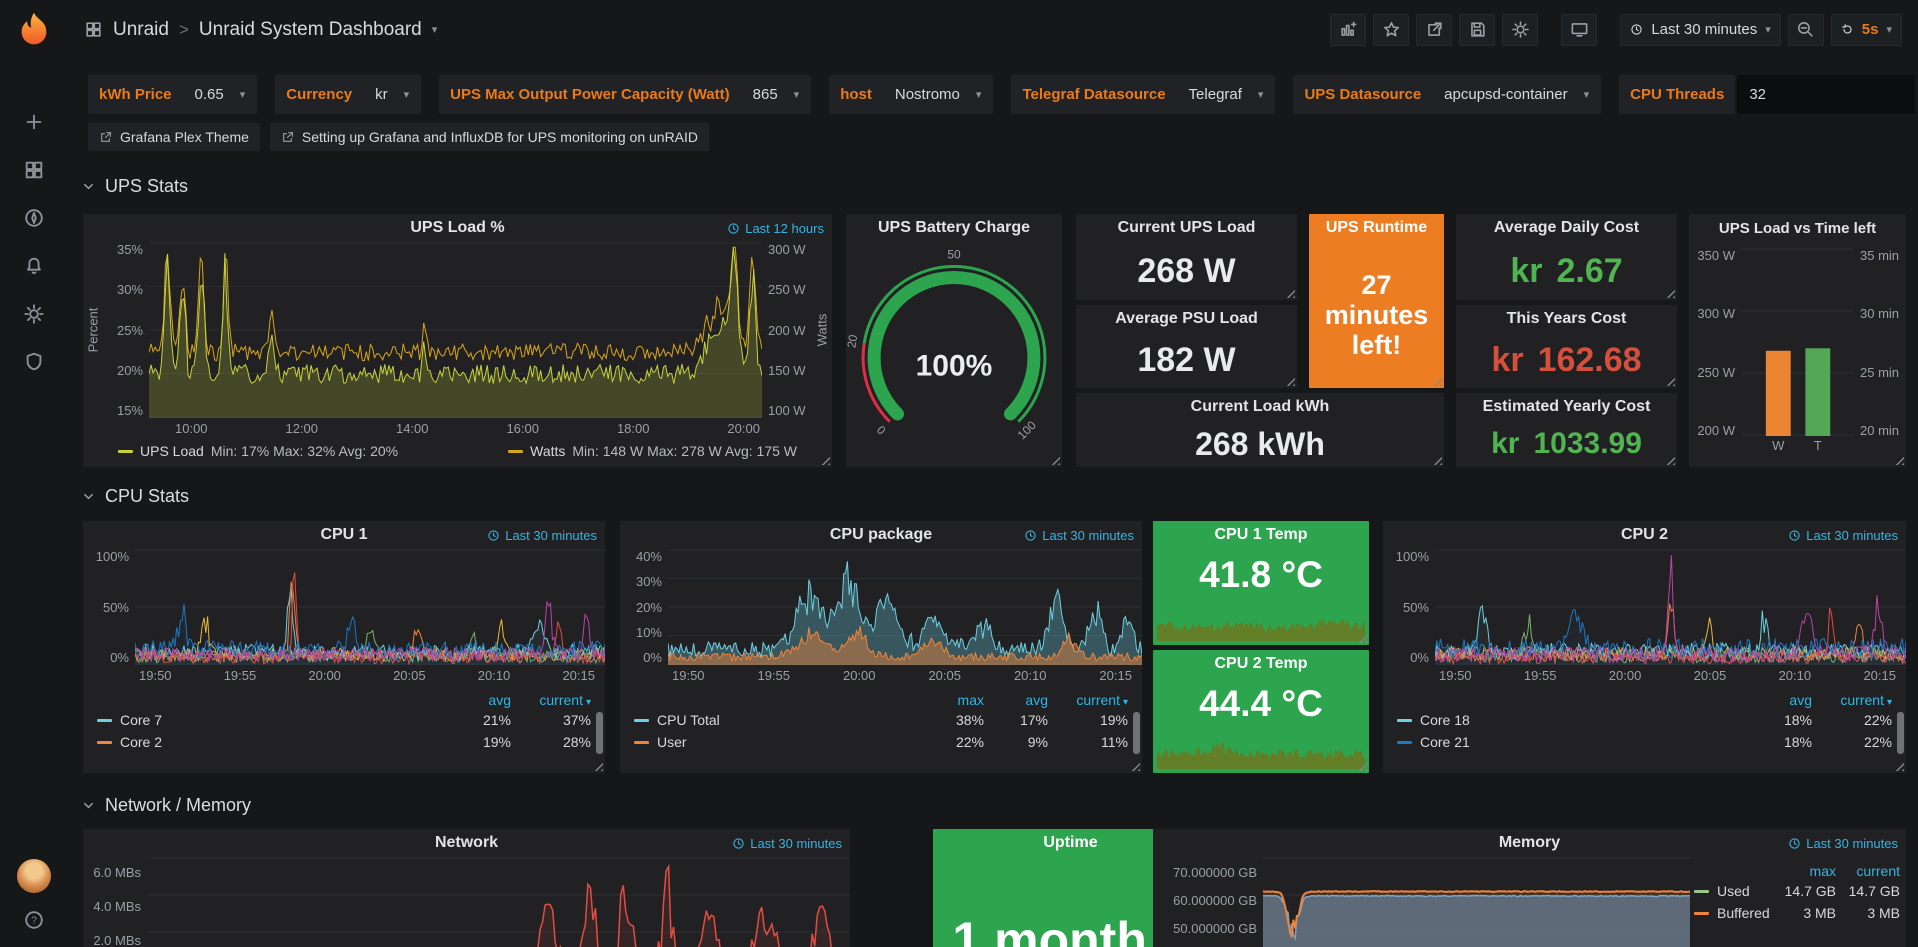 Image resolution: width=1918 pixels, height=947 pixels. What do you see at coordinates (954, 227) in the screenshot?
I see `panel-title: UPS Battery Charge` at bounding box center [954, 227].